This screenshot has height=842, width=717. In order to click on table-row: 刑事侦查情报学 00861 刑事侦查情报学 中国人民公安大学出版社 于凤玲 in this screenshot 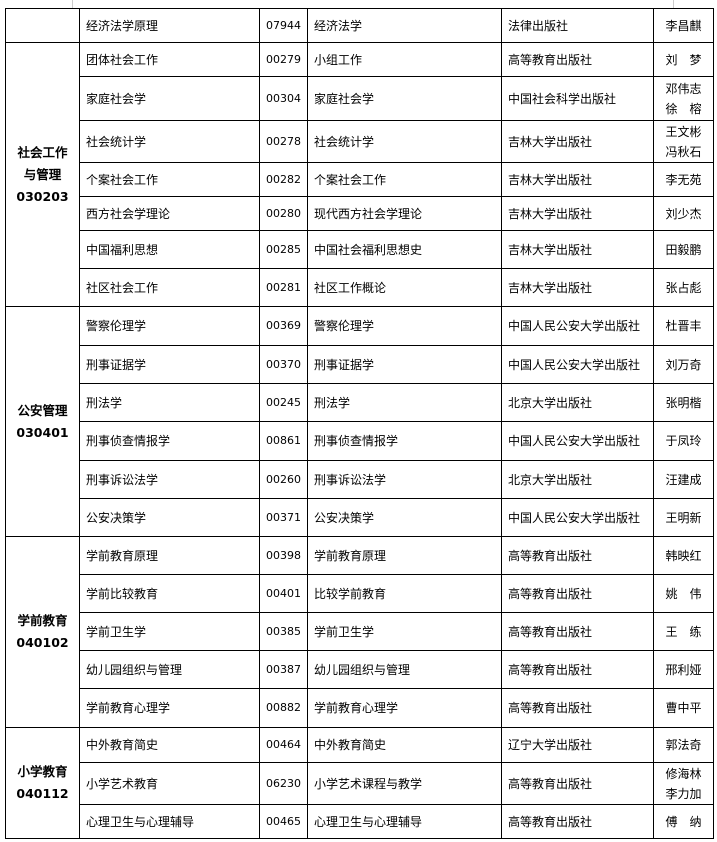, I will do `click(360, 441)`.